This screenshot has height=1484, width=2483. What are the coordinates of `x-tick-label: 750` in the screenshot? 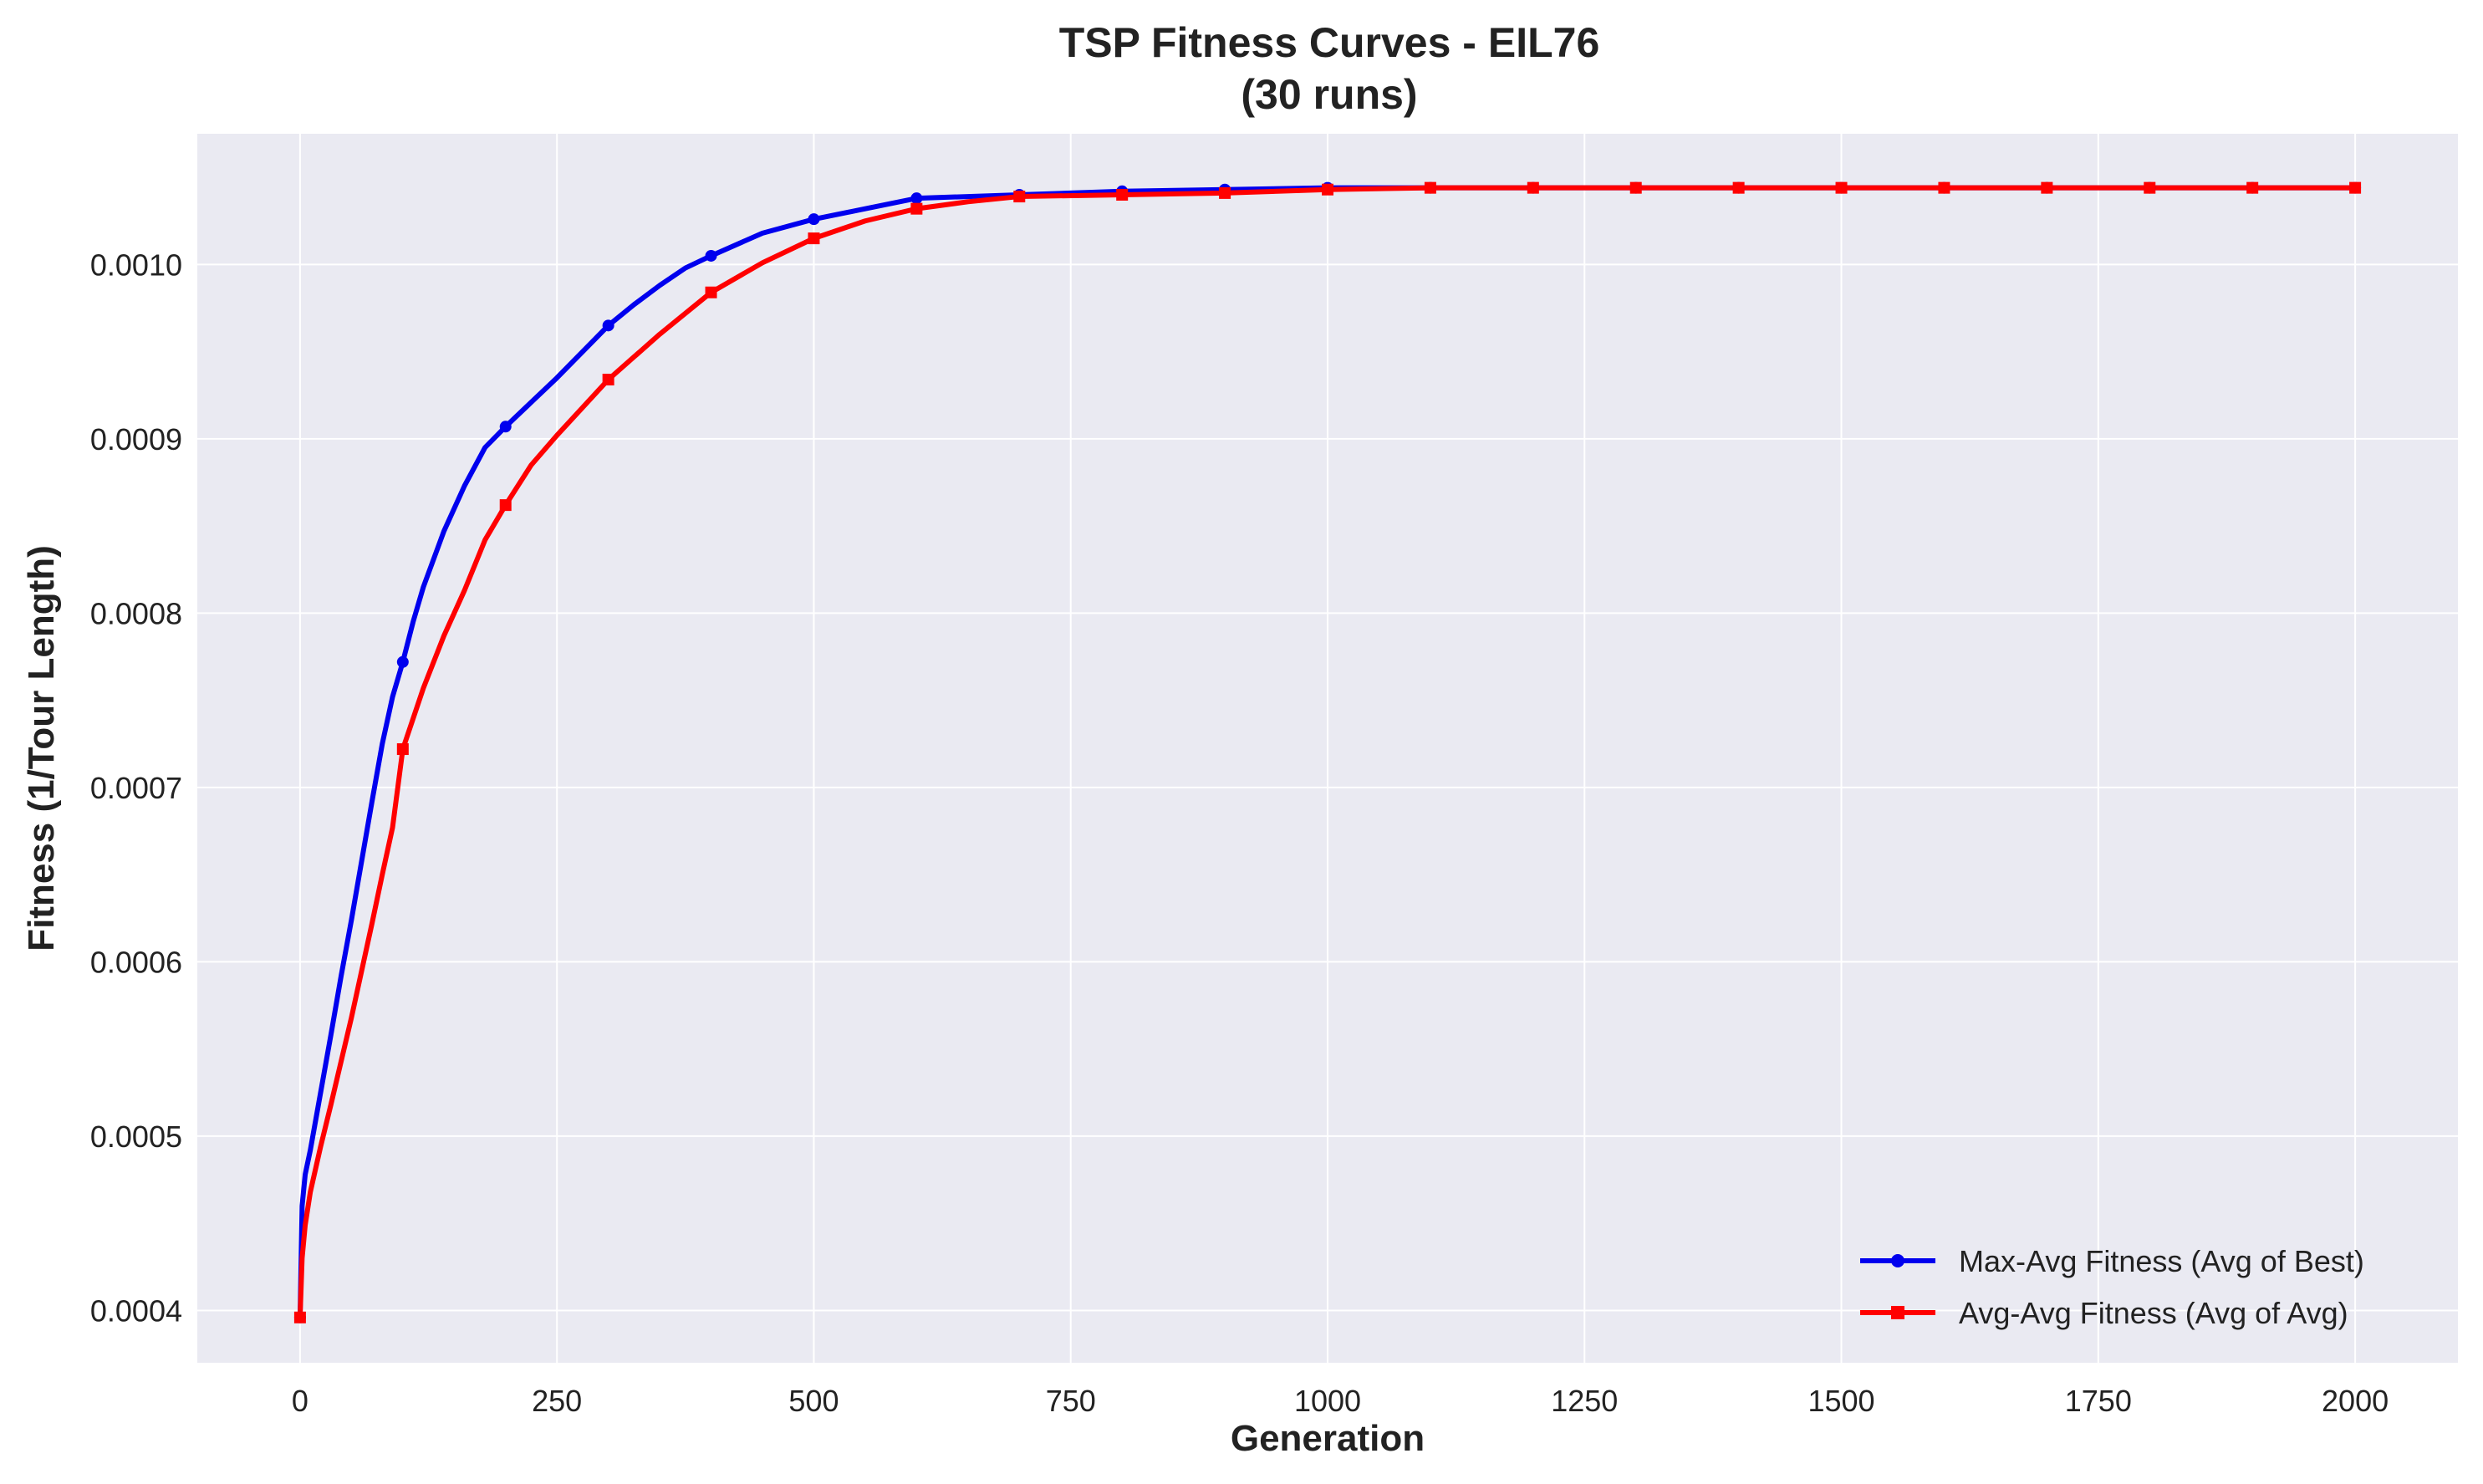 It's located at (1071, 1401).